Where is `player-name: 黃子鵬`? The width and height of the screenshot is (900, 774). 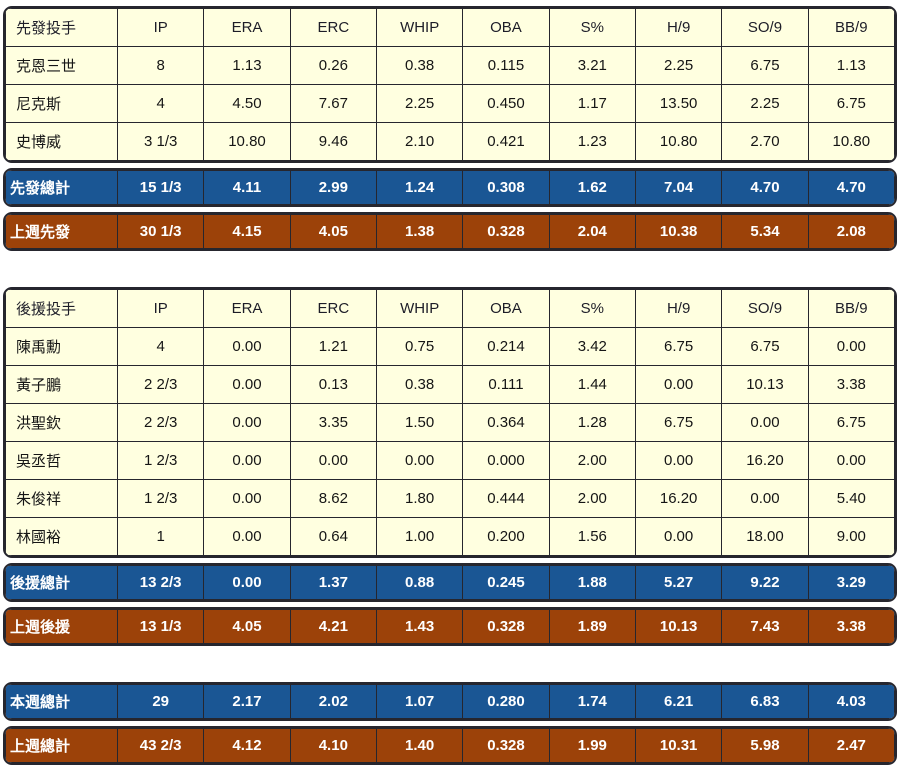
player-name: 黃子鵬 is located at coordinates (61, 384).